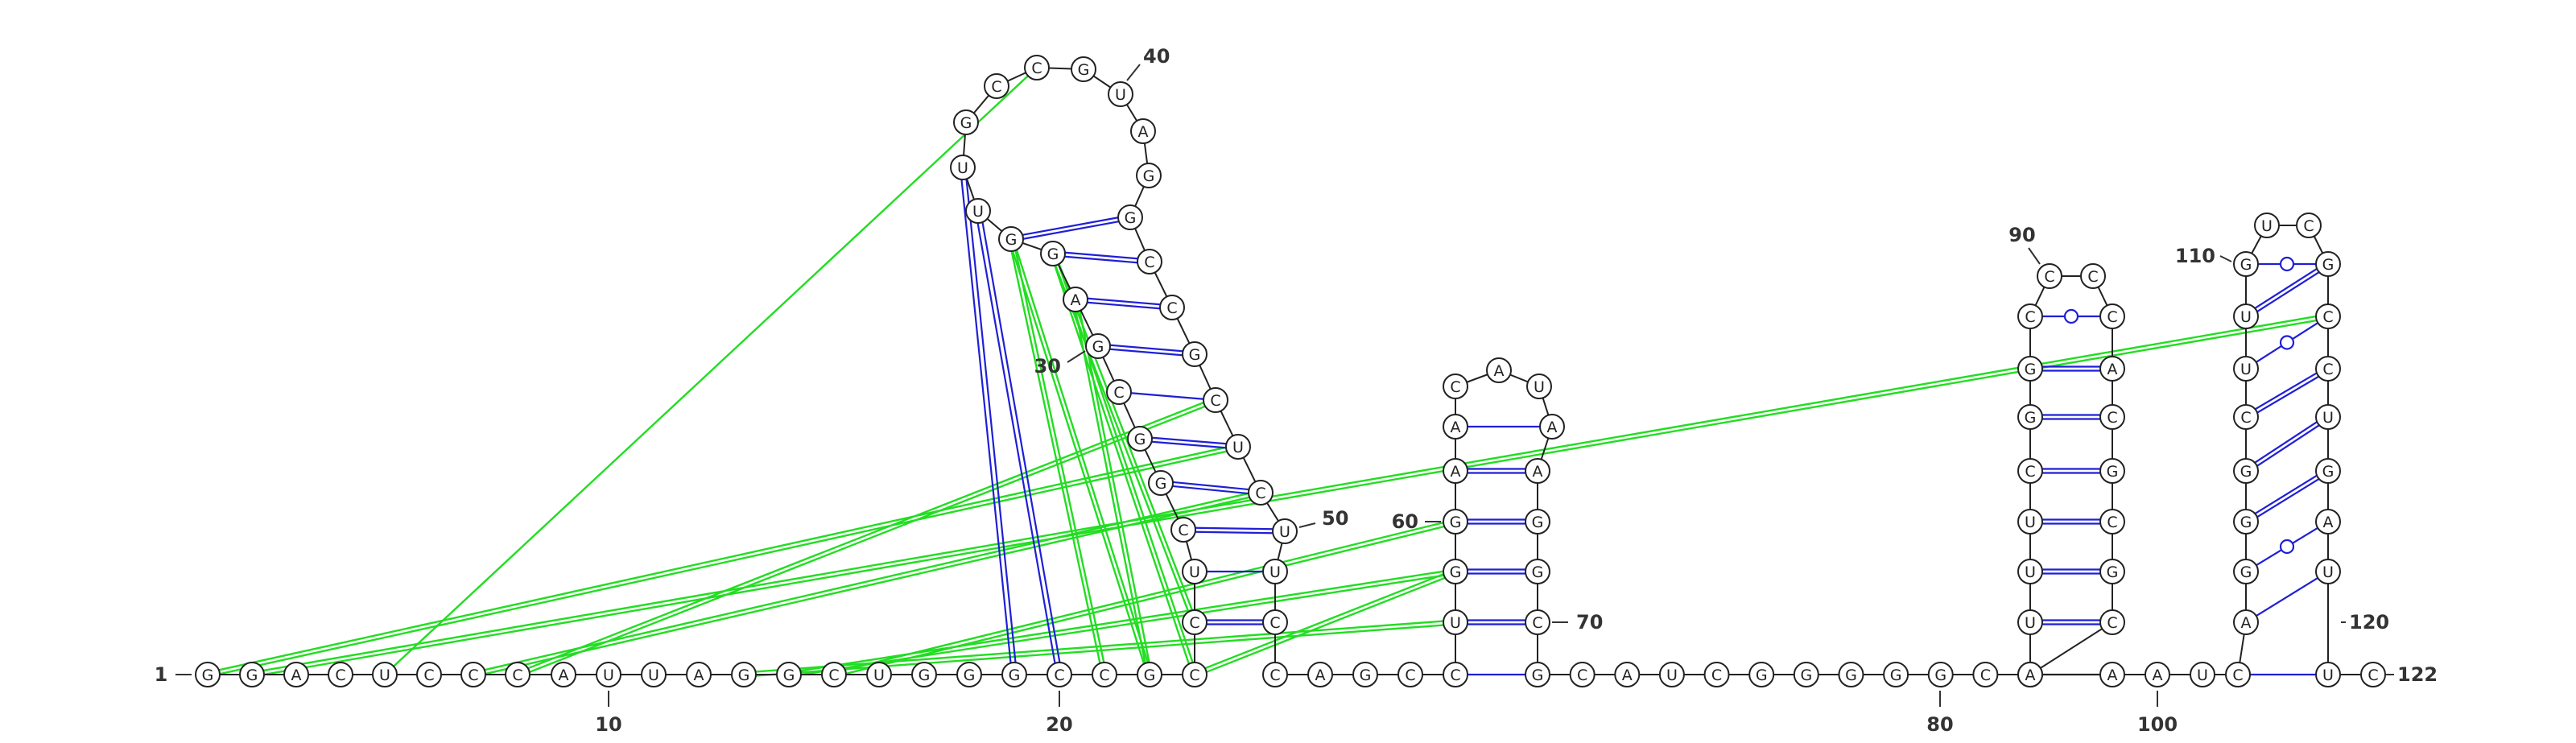  Describe the element at coordinates (1939, 724) in the screenshot. I see `position-label-80: 80` at that location.